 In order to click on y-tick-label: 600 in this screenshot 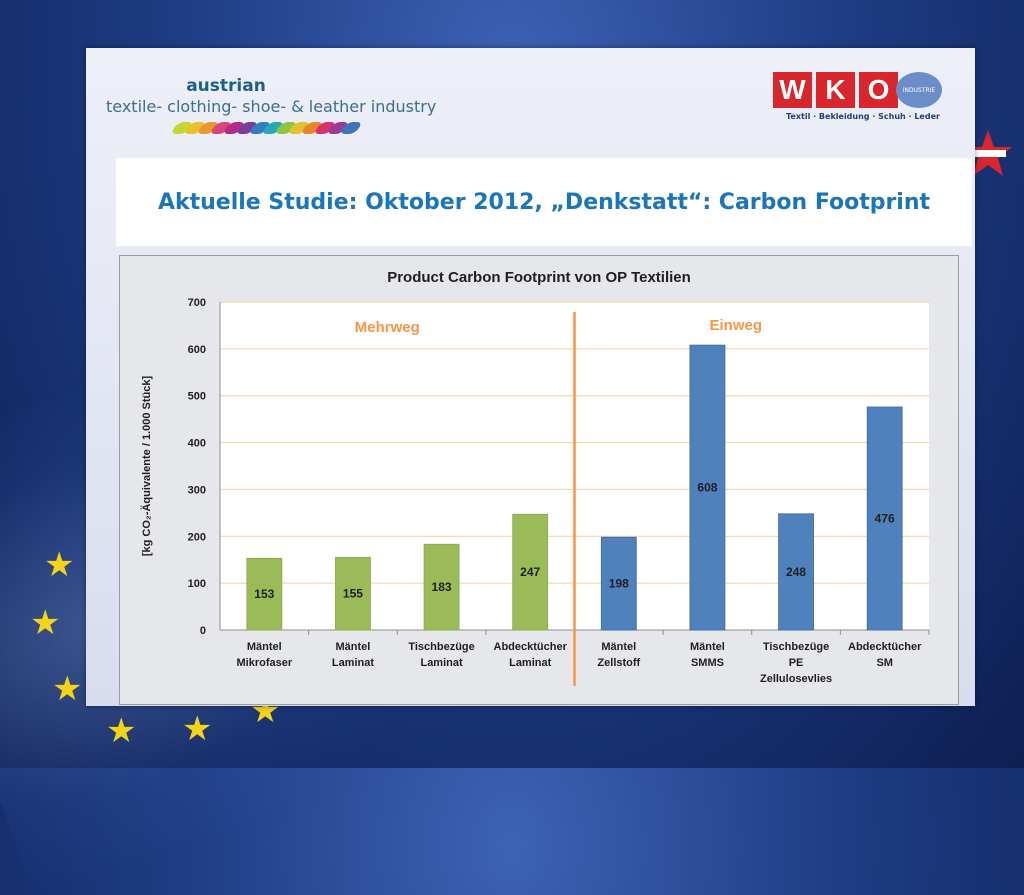, I will do `click(197, 350)`.